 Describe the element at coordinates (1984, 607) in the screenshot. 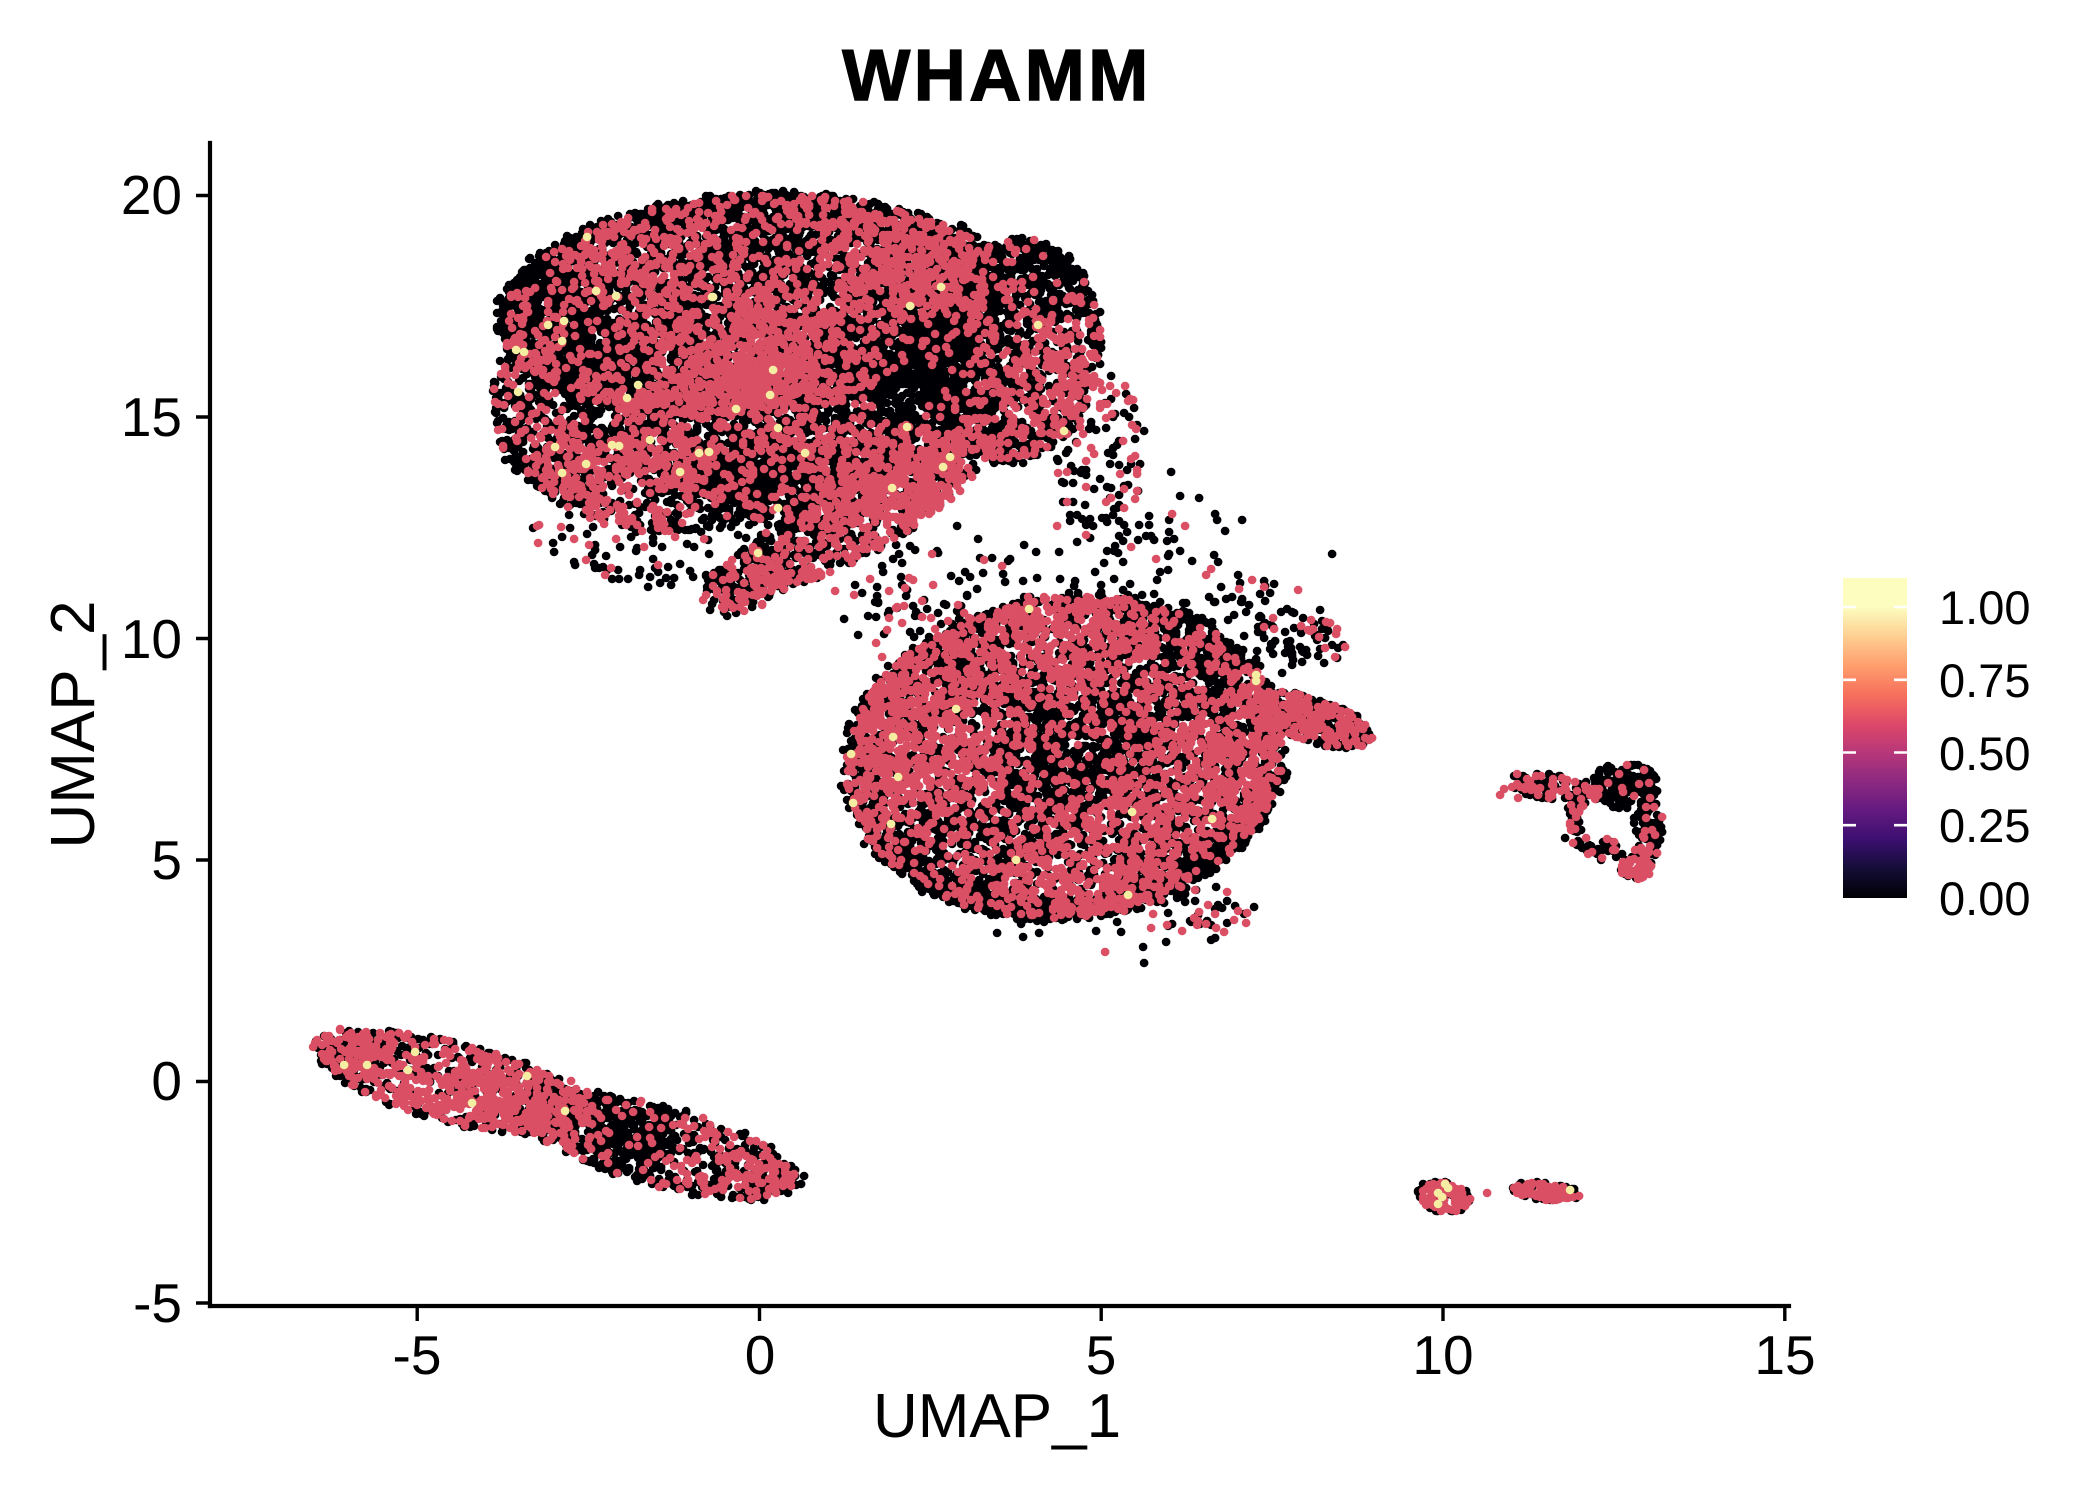

I see `svg-text: 1.00` at that location.